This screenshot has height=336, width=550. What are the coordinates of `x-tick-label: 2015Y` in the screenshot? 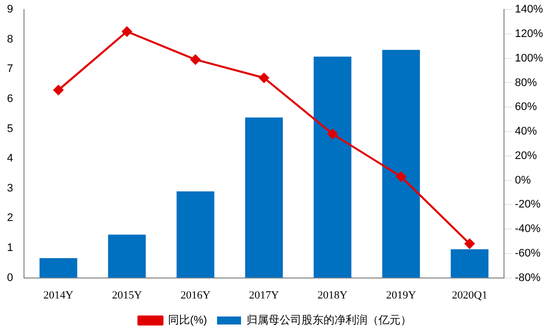 It's located at (127, 295).